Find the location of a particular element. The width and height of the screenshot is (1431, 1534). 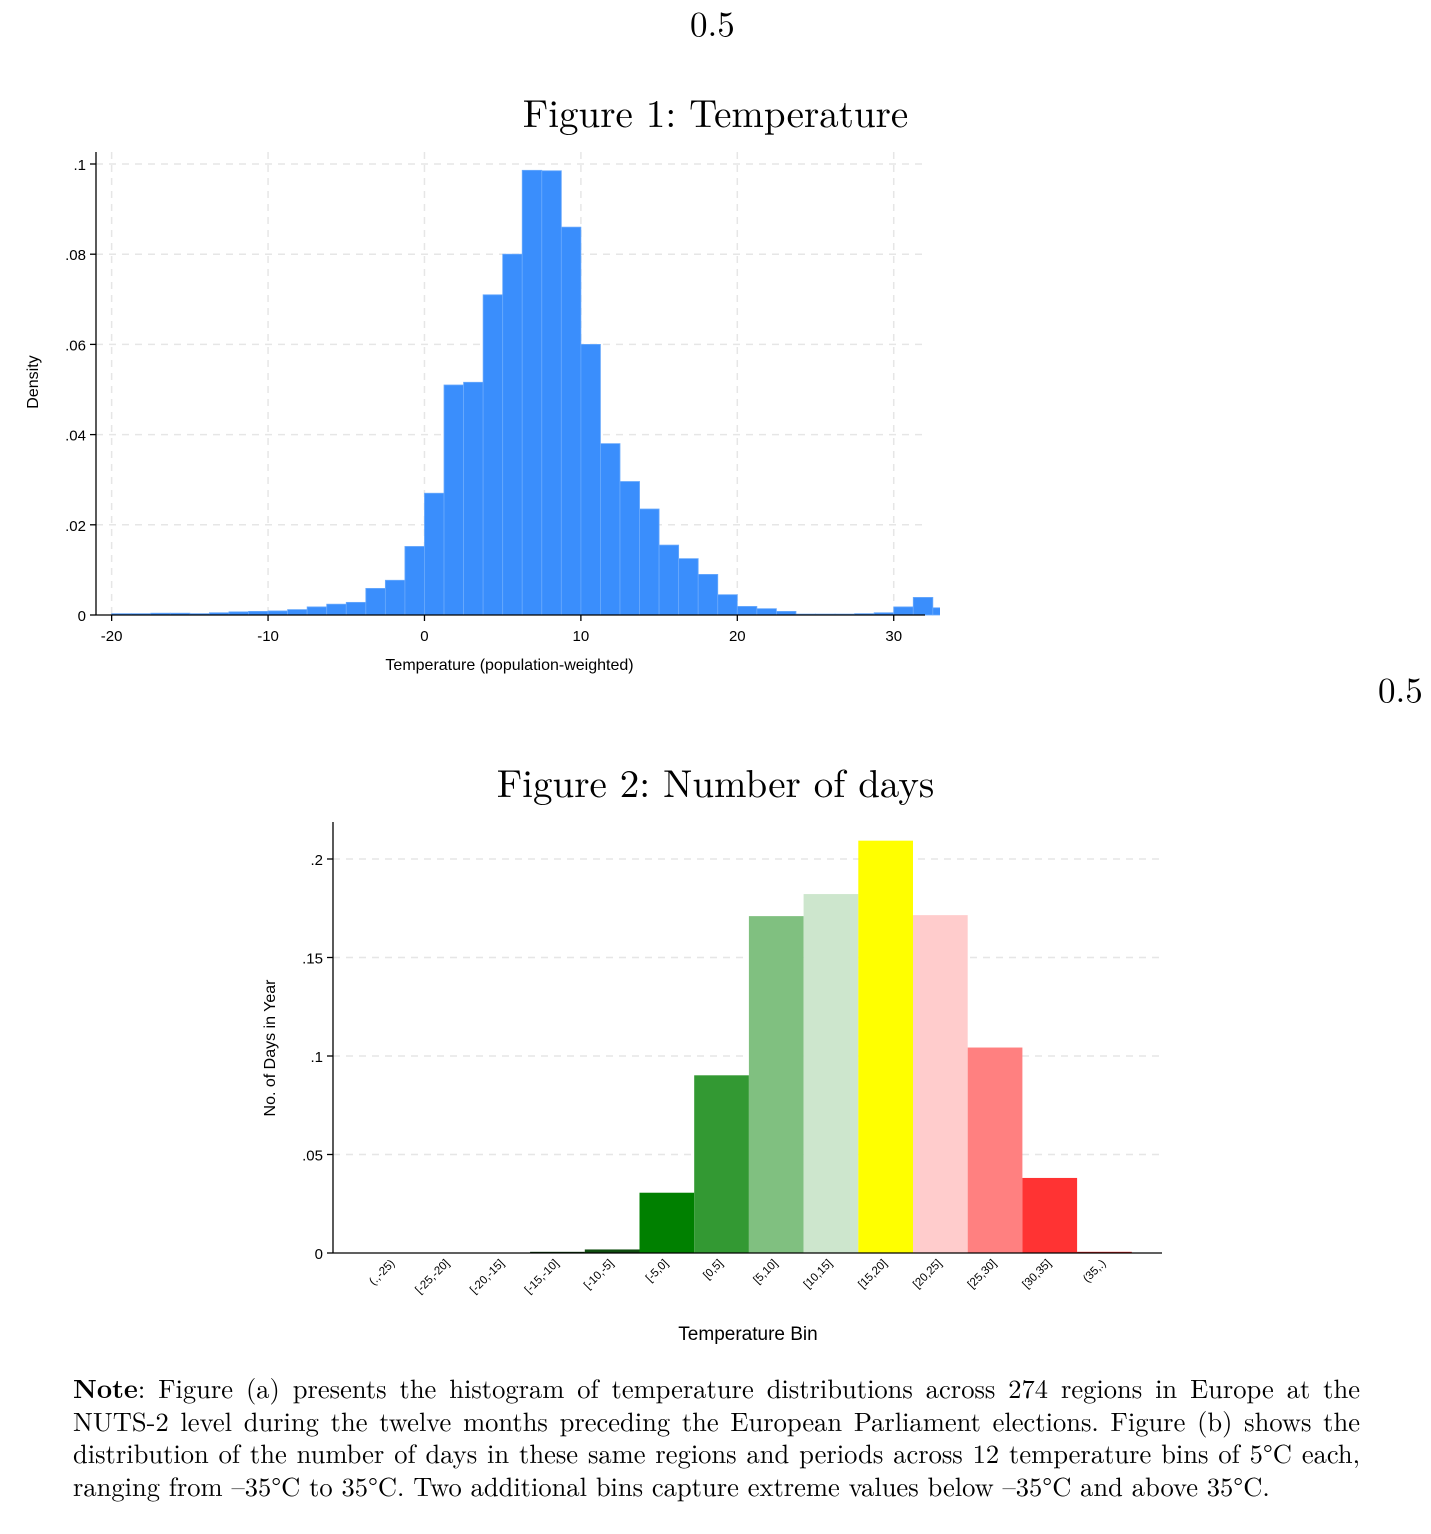

x-tick-label: -10 is located at coordinates (268, 636).